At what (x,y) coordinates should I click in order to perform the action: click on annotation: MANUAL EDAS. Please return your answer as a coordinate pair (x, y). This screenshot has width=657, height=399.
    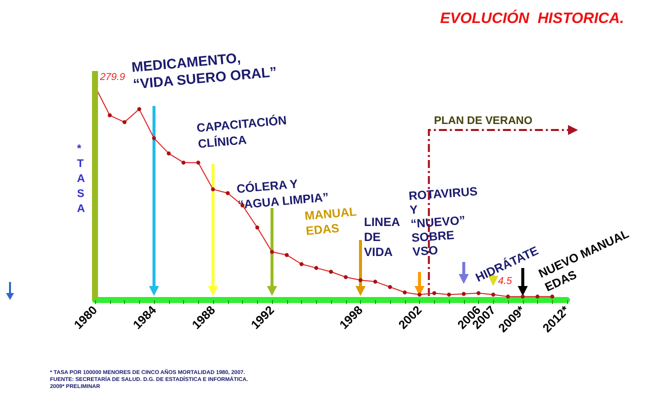
    Looking at the image, I should click on (331, 221).